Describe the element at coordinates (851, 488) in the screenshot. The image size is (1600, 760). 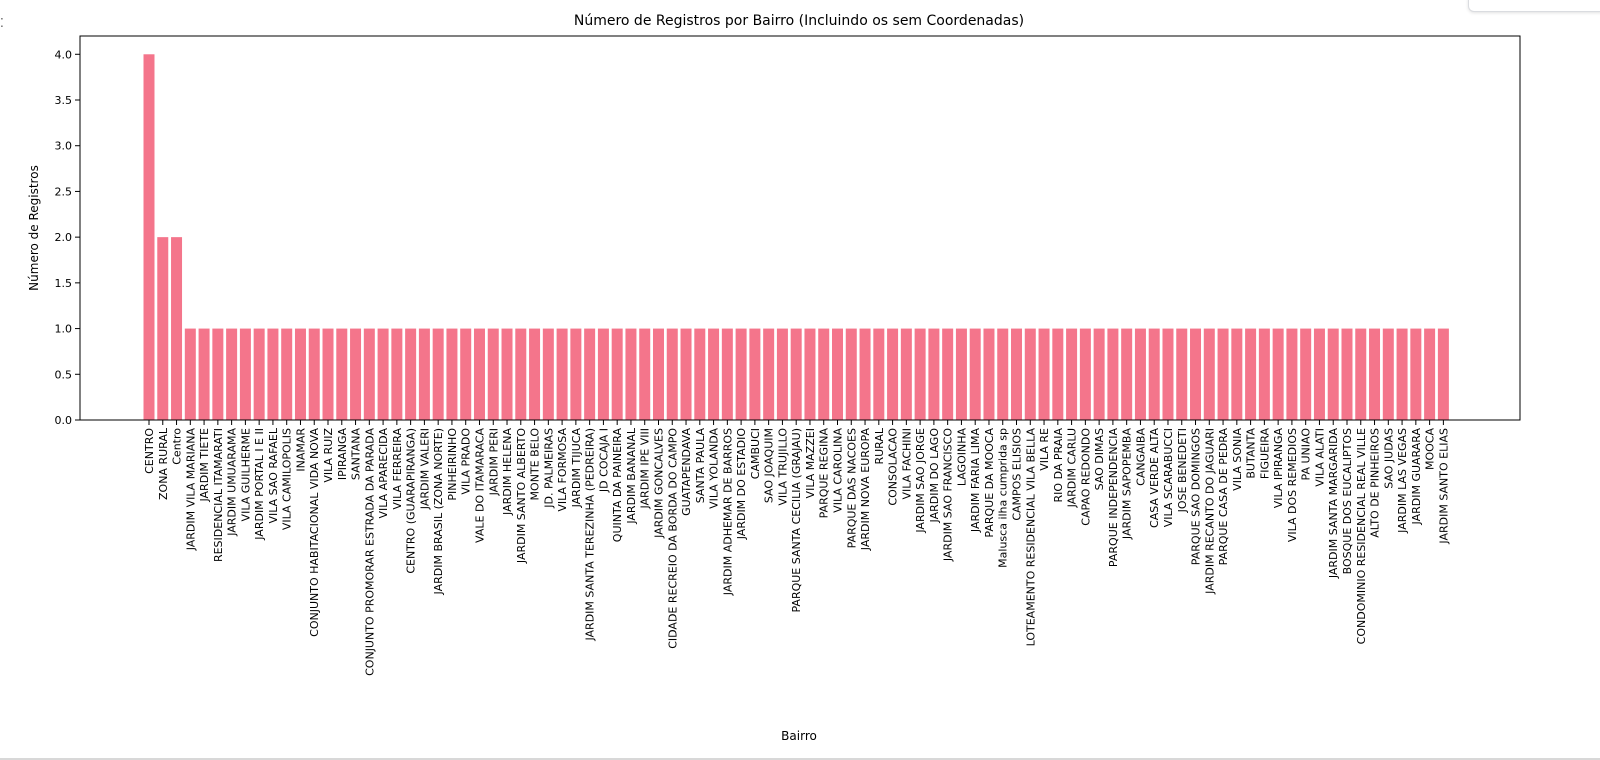
I see `x-tick-label: PARQUE DAS NACOES` at that location.